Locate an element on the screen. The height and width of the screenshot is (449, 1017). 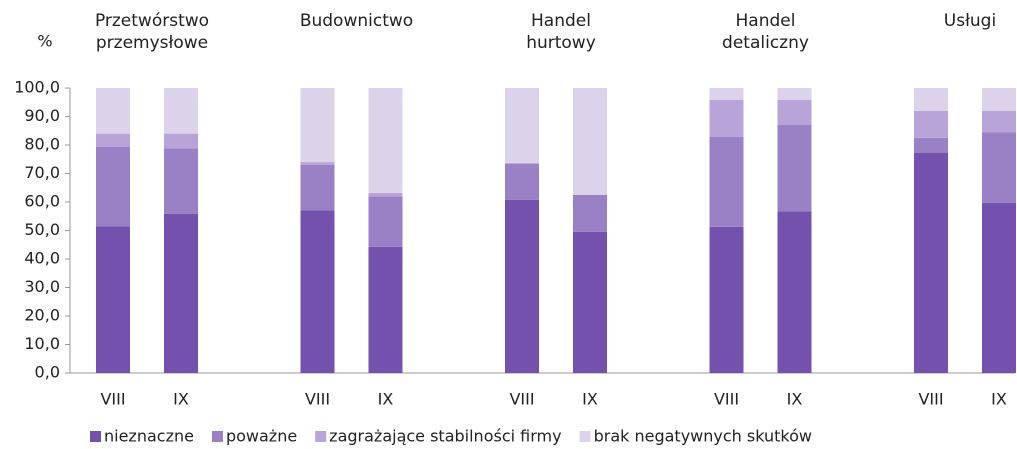
group-label: Przetwórstwo przemysłowe is located at coordinates (152, 32).